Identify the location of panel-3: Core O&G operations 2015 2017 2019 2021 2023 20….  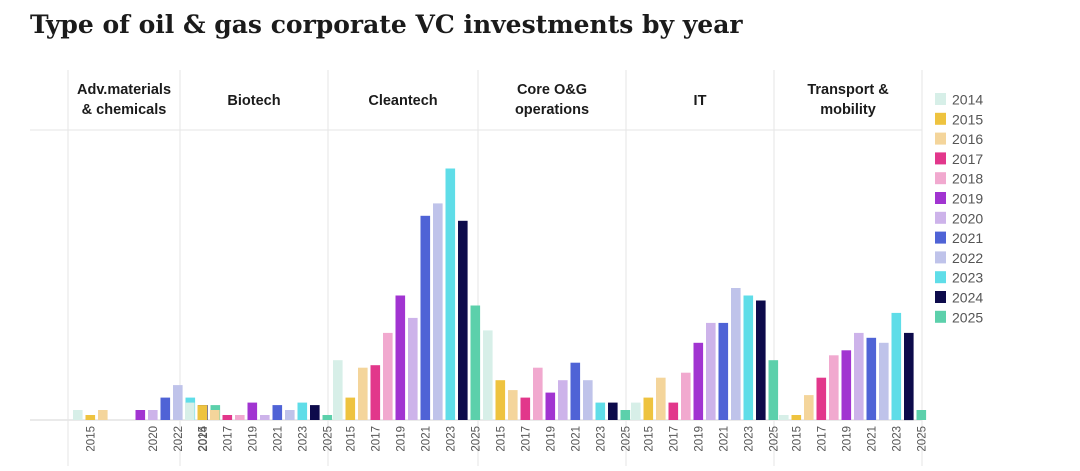
(557, 267).